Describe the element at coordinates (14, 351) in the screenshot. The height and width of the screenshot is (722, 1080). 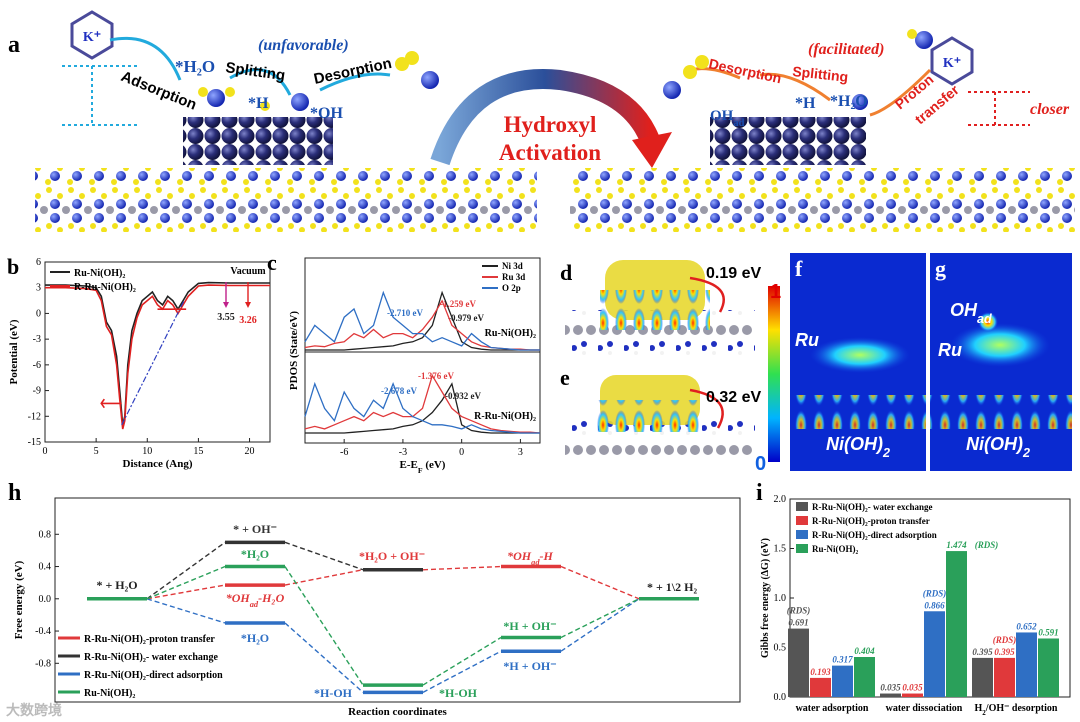
I see `y-axis-label: Potential (eV)` at that location.